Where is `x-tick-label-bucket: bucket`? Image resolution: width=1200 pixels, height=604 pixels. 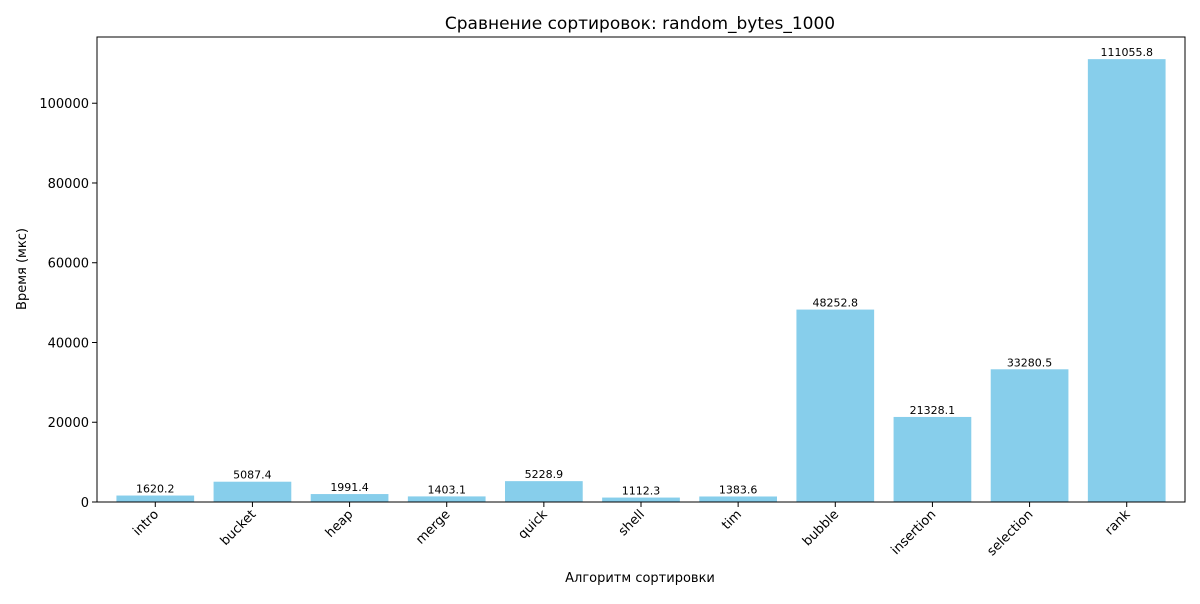
x-tick-label-bucket: bucket is located at coordinates (239, 528).